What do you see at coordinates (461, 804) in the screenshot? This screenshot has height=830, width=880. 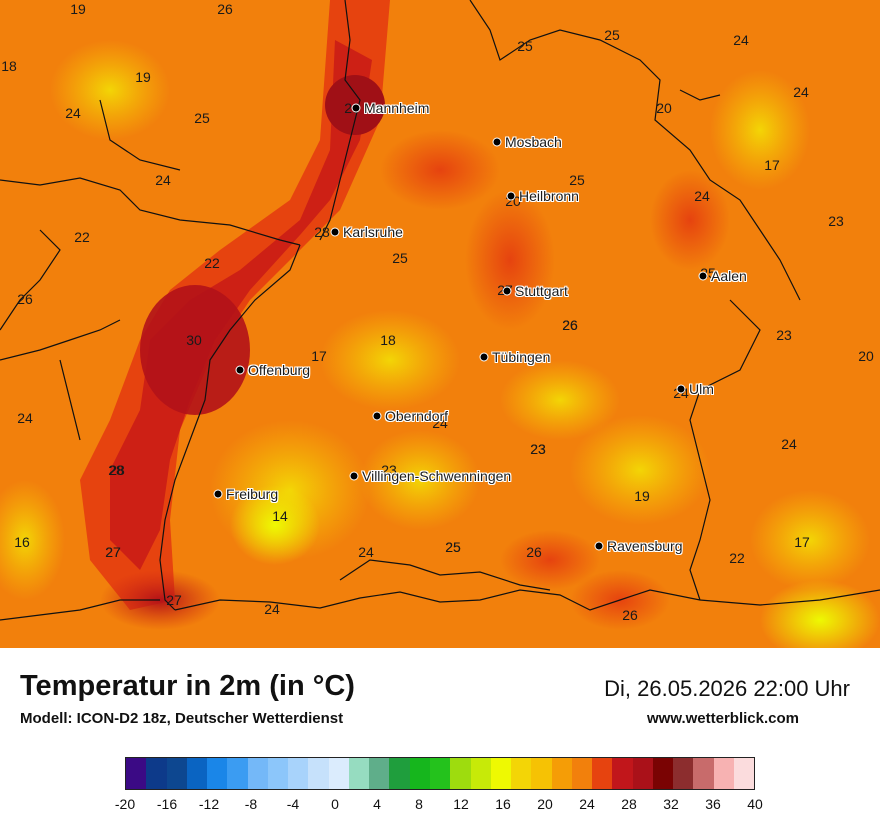 I see `color-scale-tick-label: 12` at bounding box center [461, 804].